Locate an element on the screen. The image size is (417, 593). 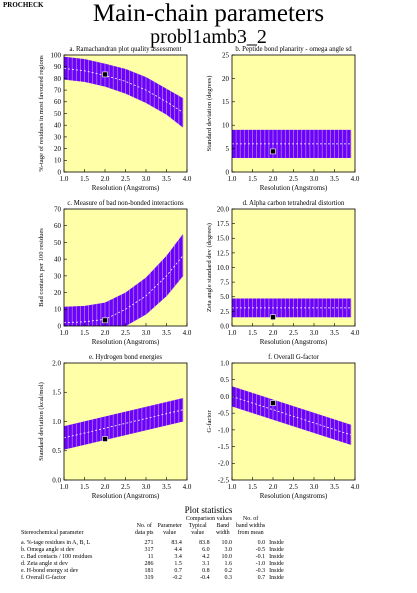
comparison-values-header: Comparison values is located at coordinates (208, 519).